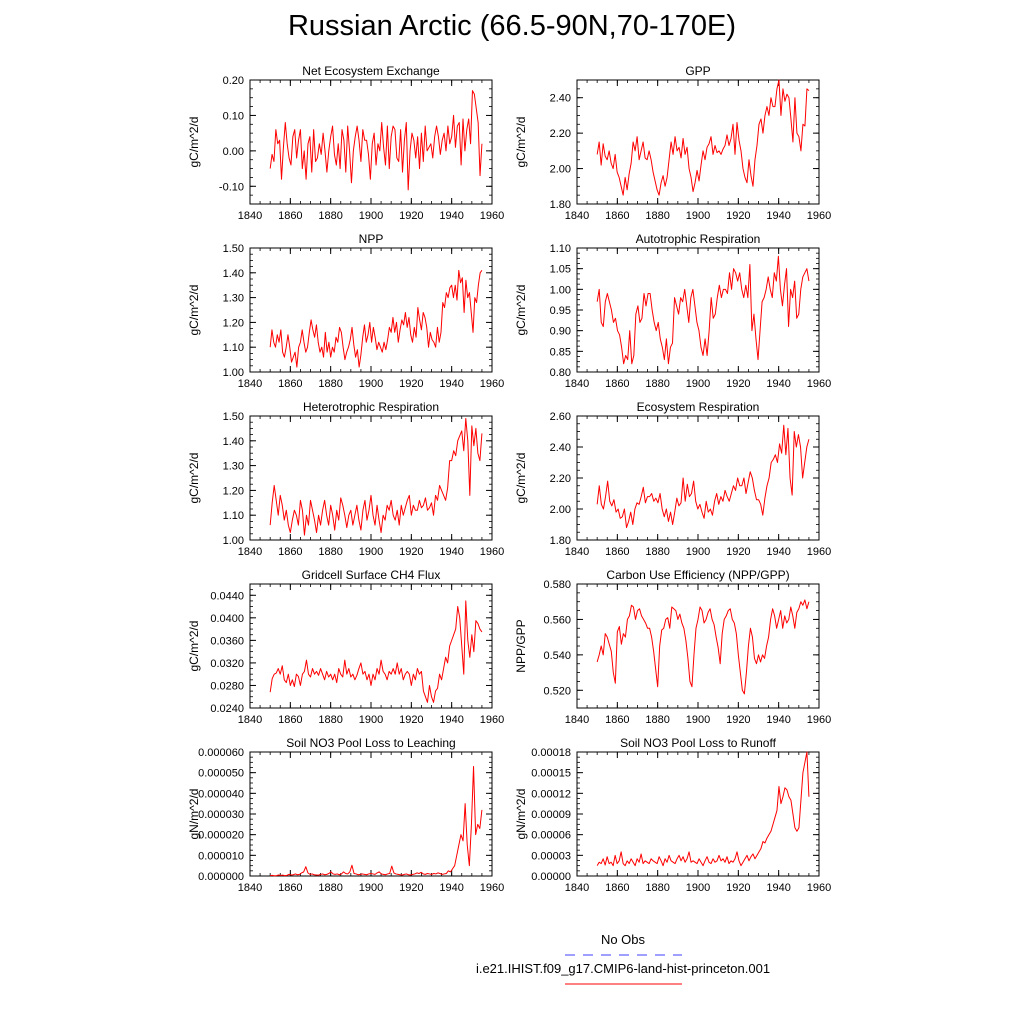 This screenshot has height=1024, width=1024. What do you see at coordinates (227, 641) in the screenshot?
I see `y-tick-label: 0.0360` at bounding box center [227, 641].